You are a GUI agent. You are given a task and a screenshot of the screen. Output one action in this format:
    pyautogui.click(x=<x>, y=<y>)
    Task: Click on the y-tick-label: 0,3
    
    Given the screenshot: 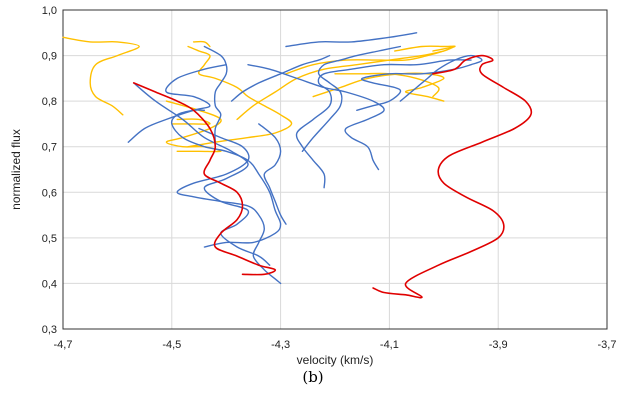 What is the action you would take?
    pyautogui.click(x=49, y=330)
    